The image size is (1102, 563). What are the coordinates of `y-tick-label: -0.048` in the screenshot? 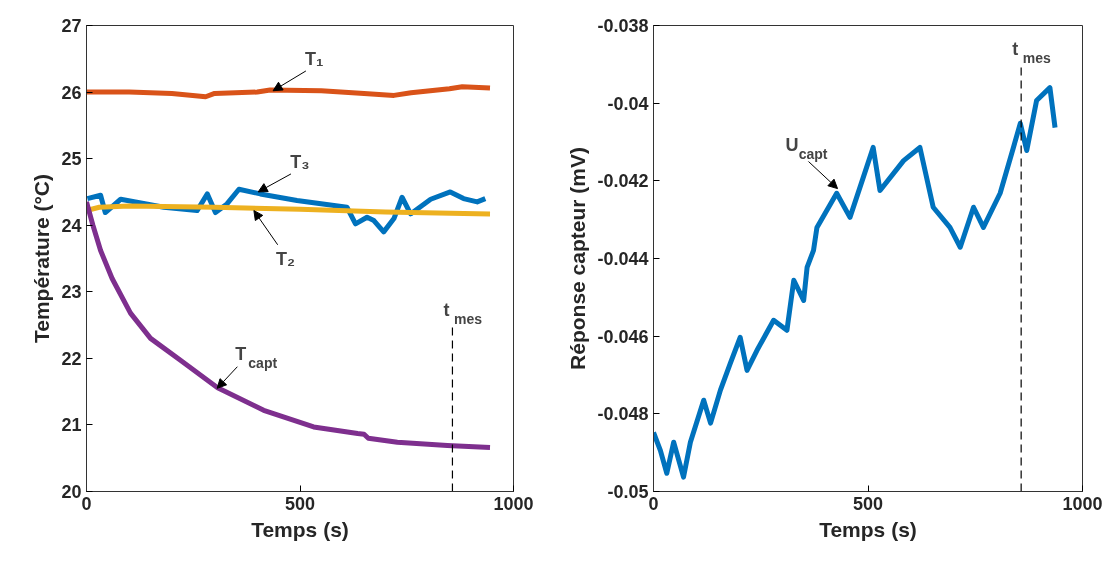 It's located at (623, 414).